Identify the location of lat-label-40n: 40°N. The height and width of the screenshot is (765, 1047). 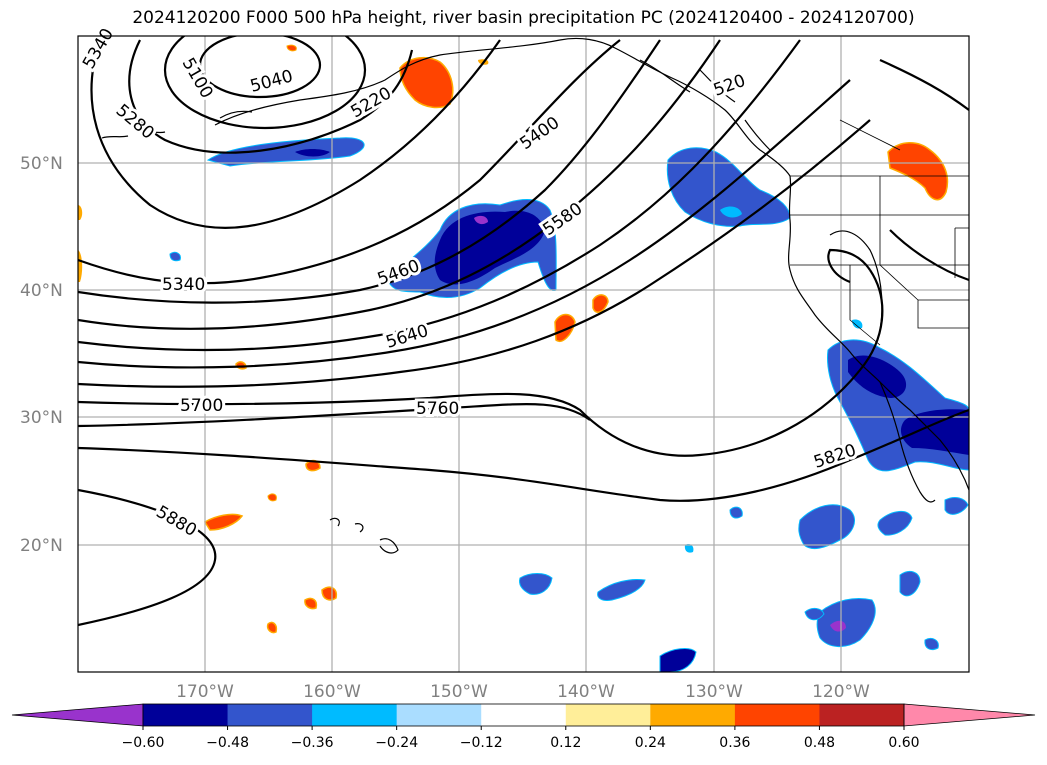
(41, 291).